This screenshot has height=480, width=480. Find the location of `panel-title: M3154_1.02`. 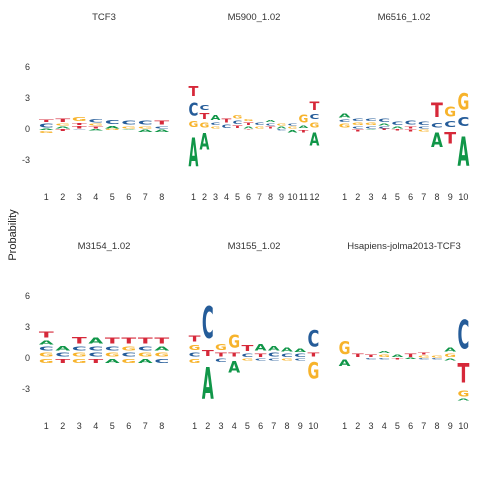

panel-title: M3154_1.02 is located at coordinates (104, 246).